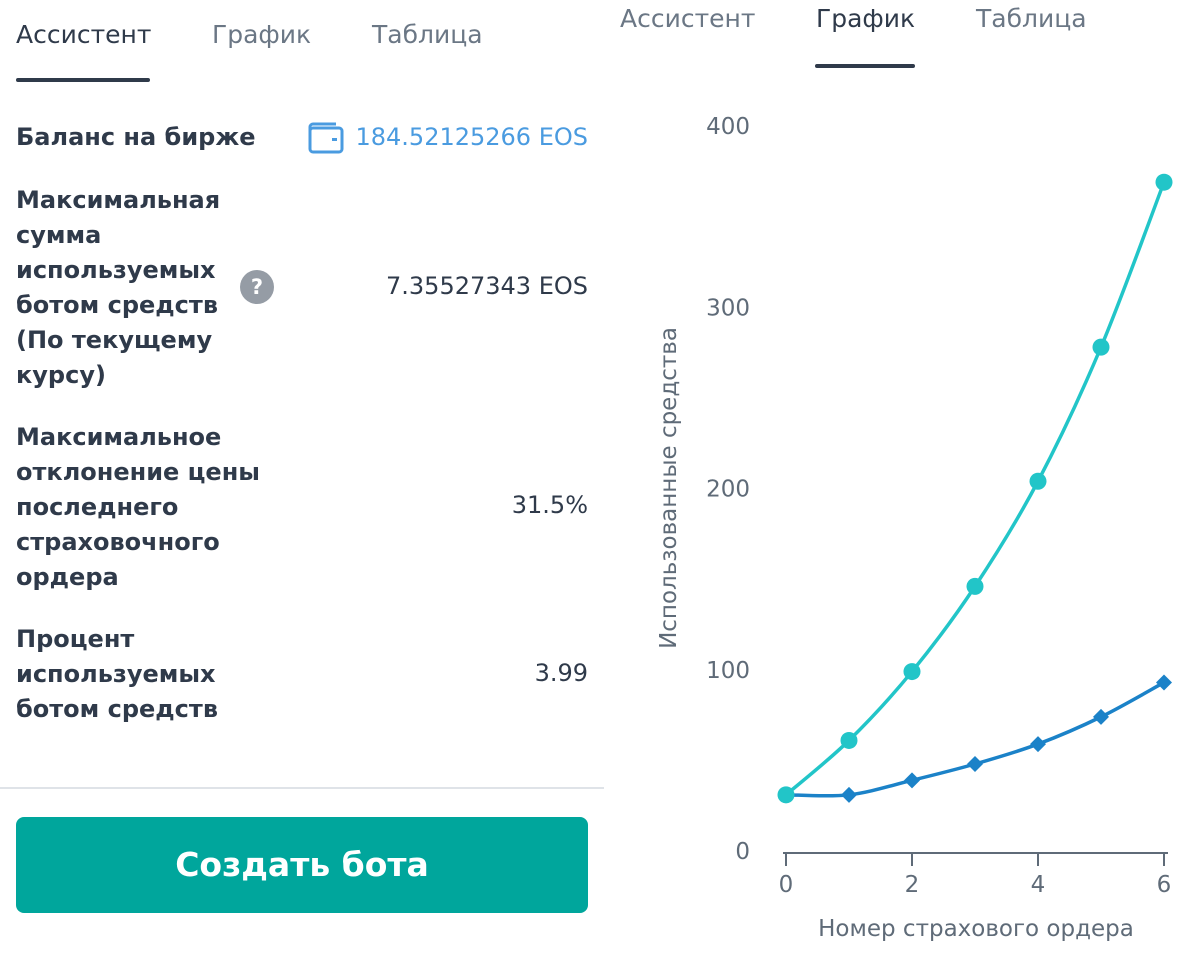 The height and width of the screenshot is (972, 1200). Describe the element at coordinates (561, 673) in the screenshot. I see `funds-percent-value: 3.99` at that location.